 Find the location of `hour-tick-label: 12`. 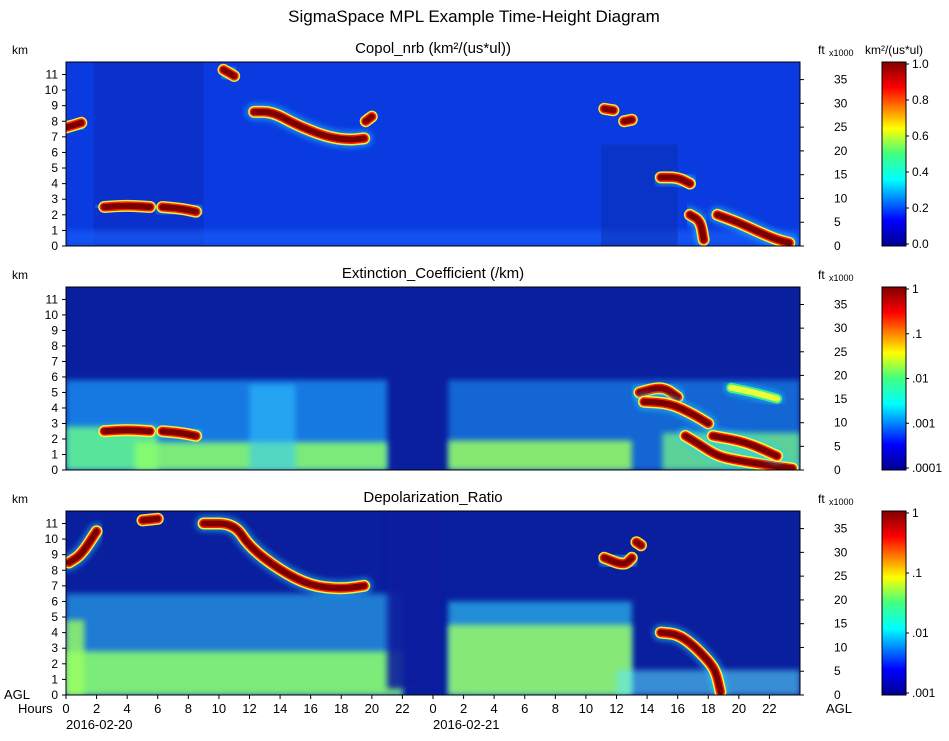

hour-tick-label: 12 is located at coordinates (249, 708).